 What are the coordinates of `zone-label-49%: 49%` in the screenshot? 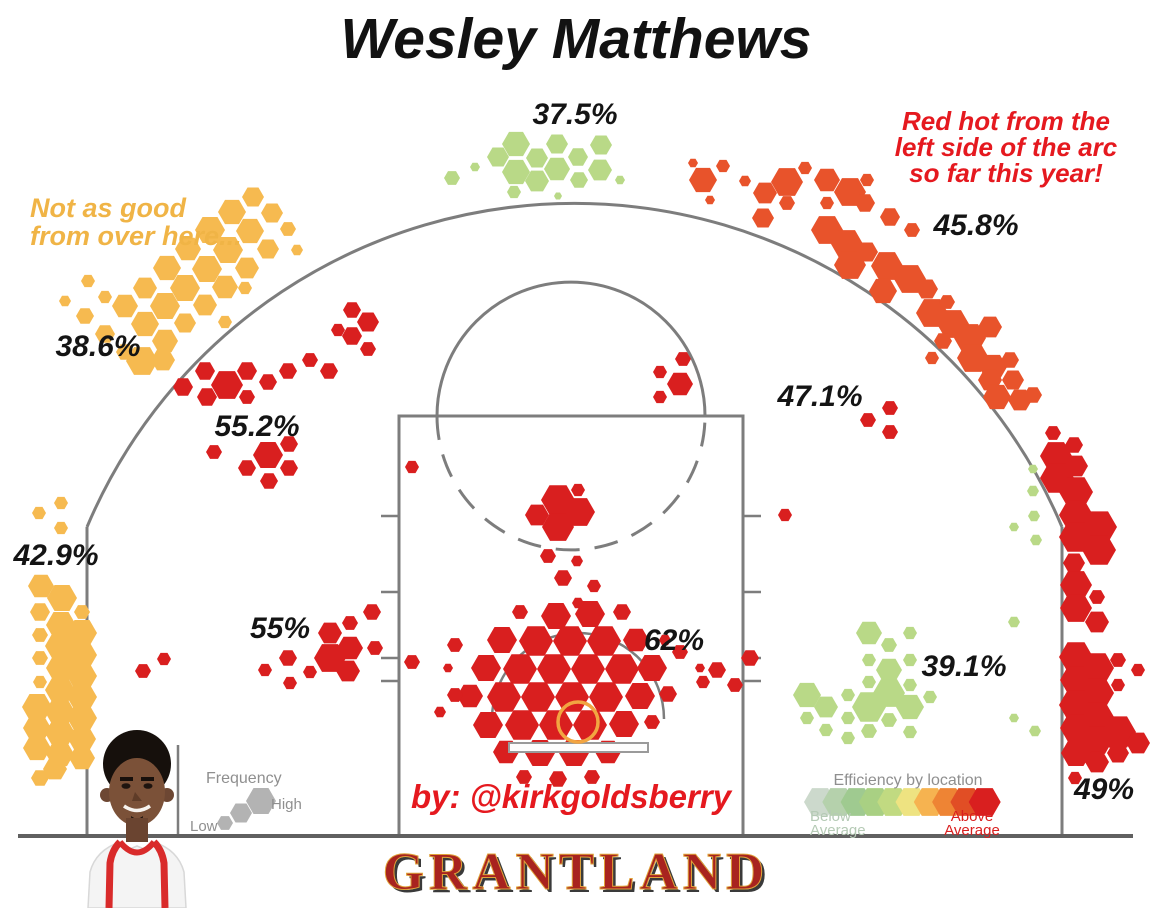 It's located at (1103, 789).